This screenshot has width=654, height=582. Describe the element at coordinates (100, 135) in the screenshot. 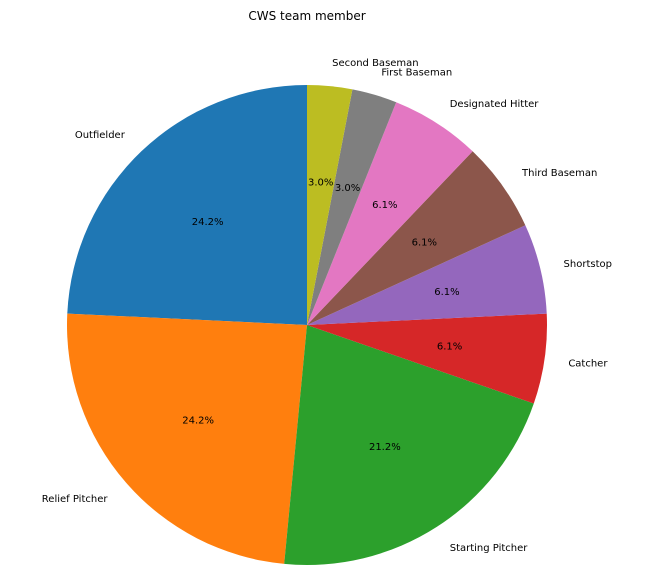

I see `slice-label-outfielder: Outfielder` at that location.